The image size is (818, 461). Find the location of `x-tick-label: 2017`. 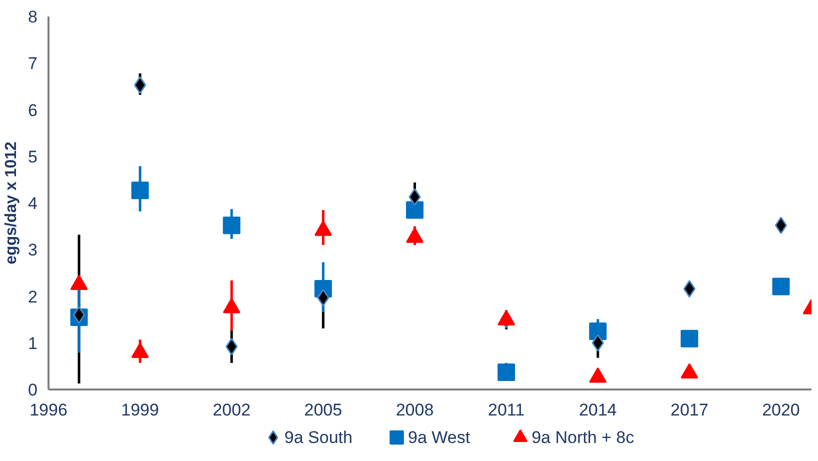

x-tick-label: 2017 is located at coordinates (689, 410).